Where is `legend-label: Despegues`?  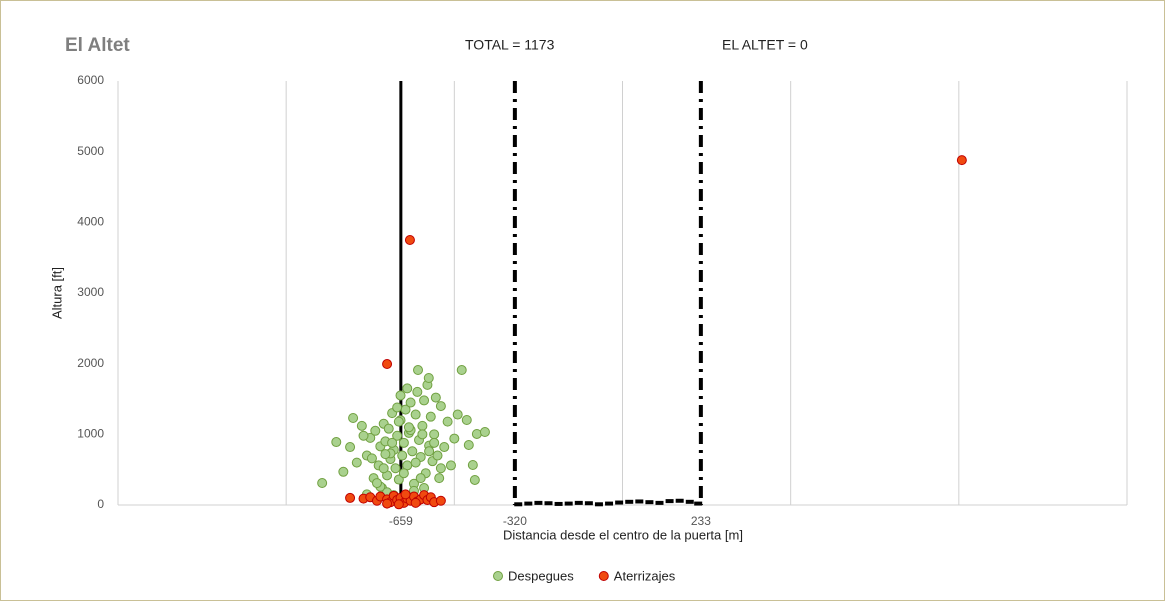 legend-label: Despegues is located at coordinates (541, 575).